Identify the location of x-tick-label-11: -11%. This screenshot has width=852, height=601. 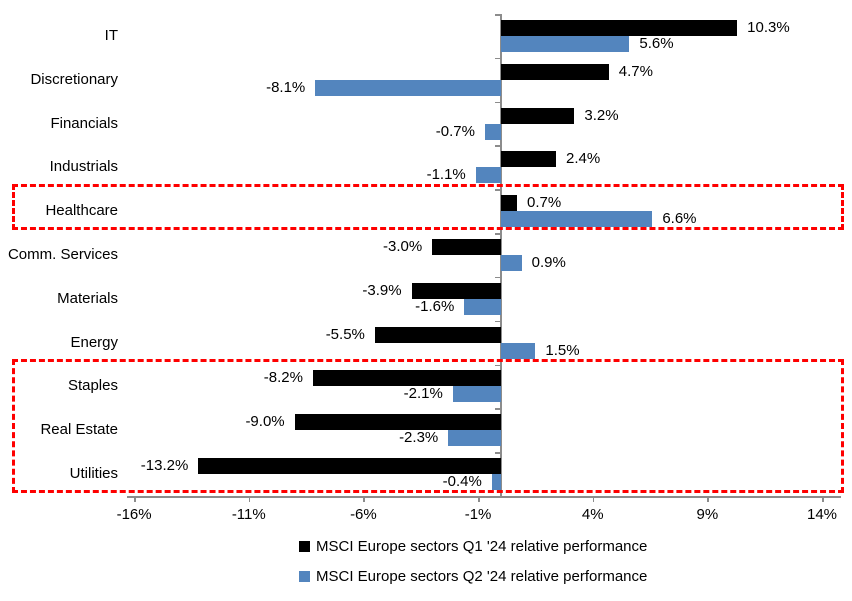
(248, 514).